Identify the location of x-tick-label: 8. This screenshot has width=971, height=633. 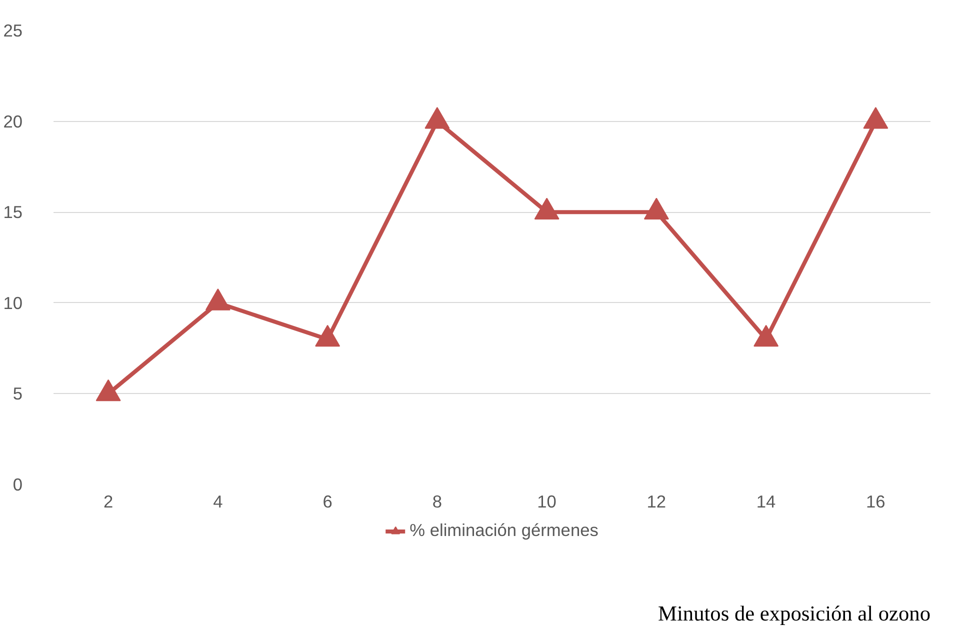
(437, 502).